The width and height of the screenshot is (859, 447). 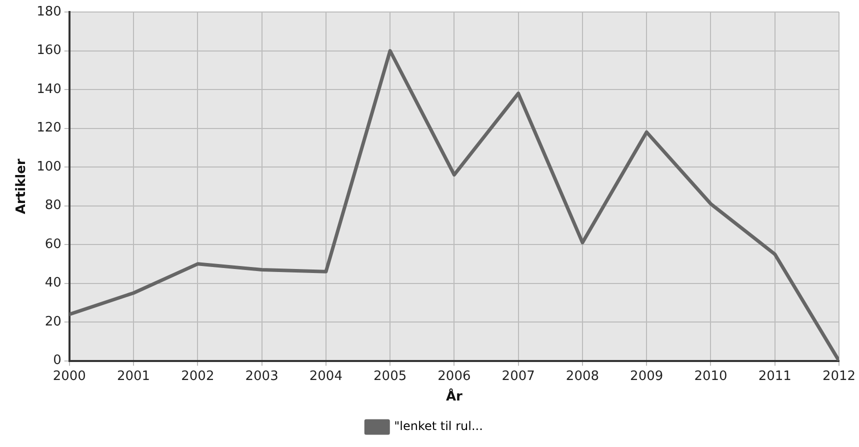 I want to click on x-tick-label: 2008, so click(x=583, y=376).